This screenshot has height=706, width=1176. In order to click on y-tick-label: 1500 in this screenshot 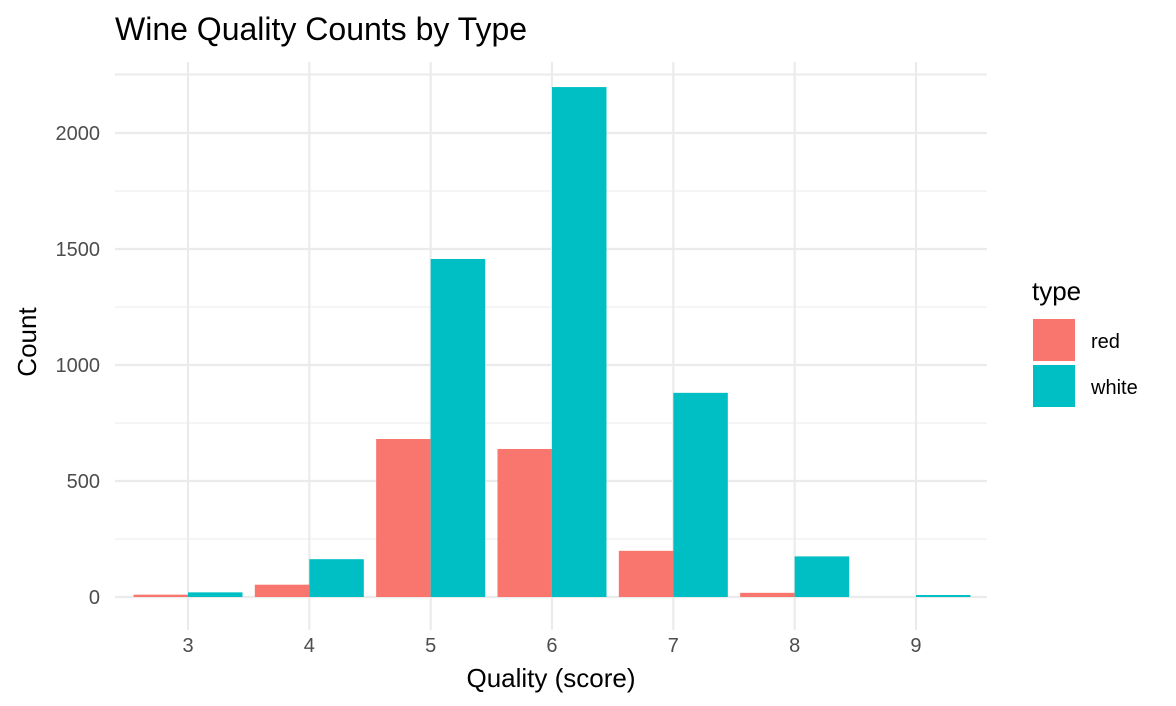, I will do `click(78, 250)`.